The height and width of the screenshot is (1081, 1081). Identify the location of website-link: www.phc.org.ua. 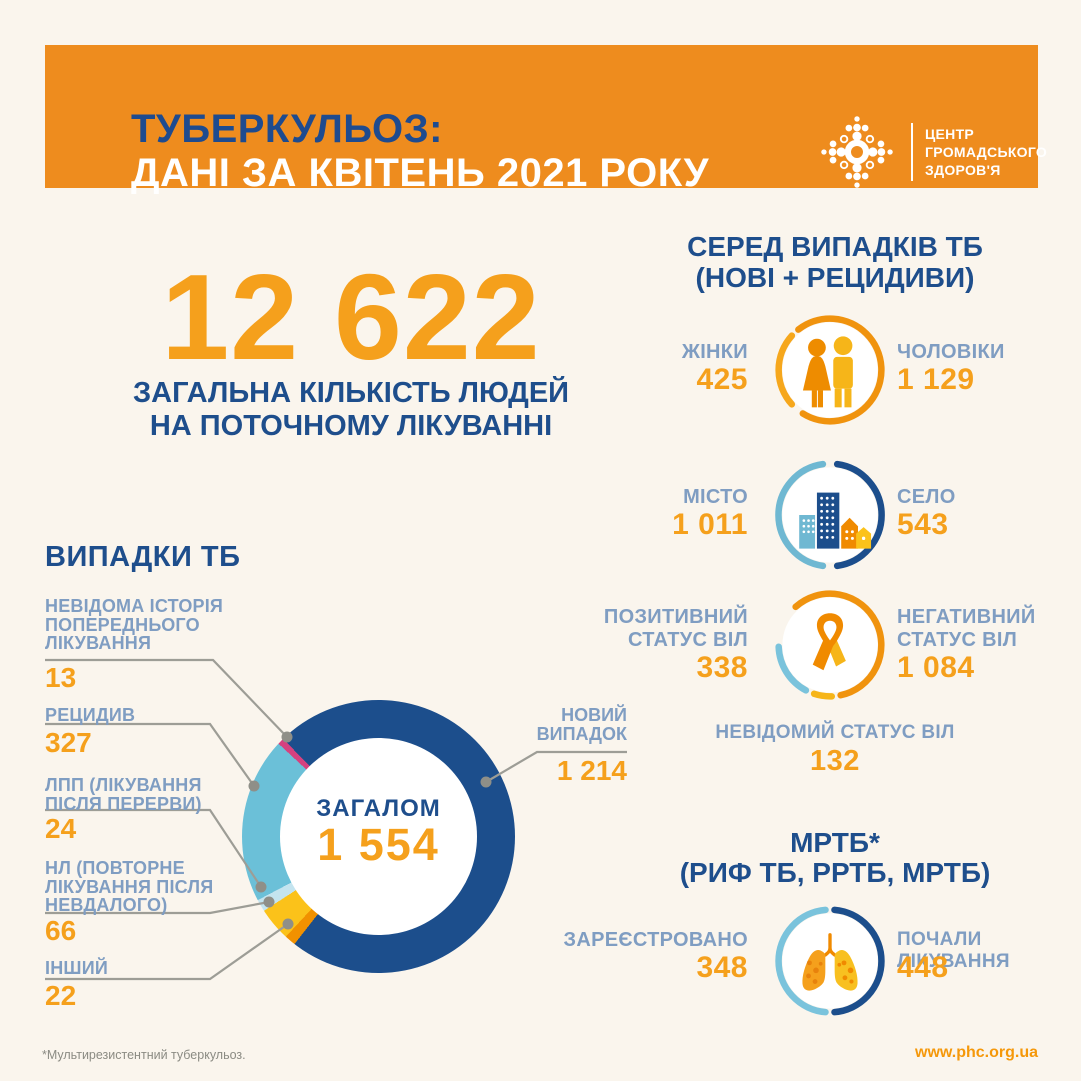
(976, 1052).